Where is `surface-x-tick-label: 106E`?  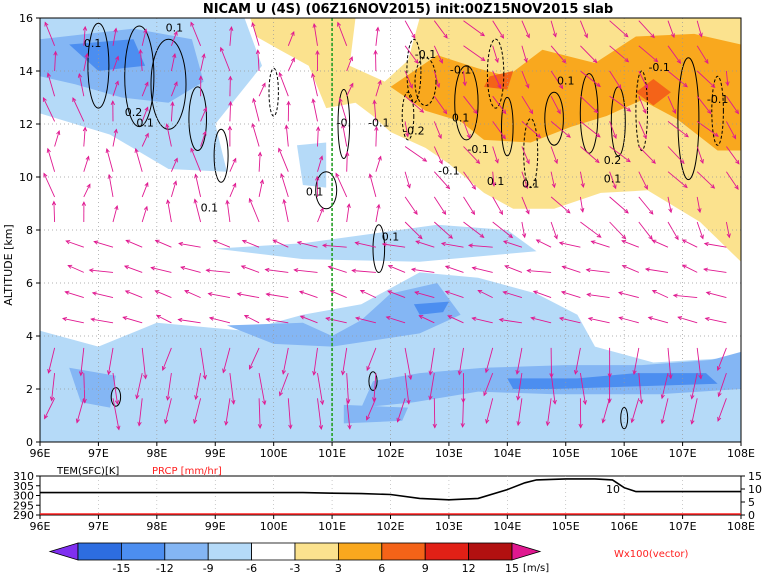
surface-x-tick-label: 106E is located at coordinates (624, 526).